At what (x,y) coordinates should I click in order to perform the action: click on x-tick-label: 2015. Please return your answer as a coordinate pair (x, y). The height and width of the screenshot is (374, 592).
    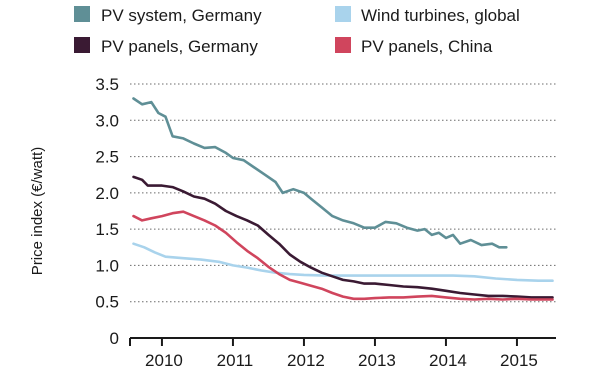
    Looking at the image, I should click on (519, 360).